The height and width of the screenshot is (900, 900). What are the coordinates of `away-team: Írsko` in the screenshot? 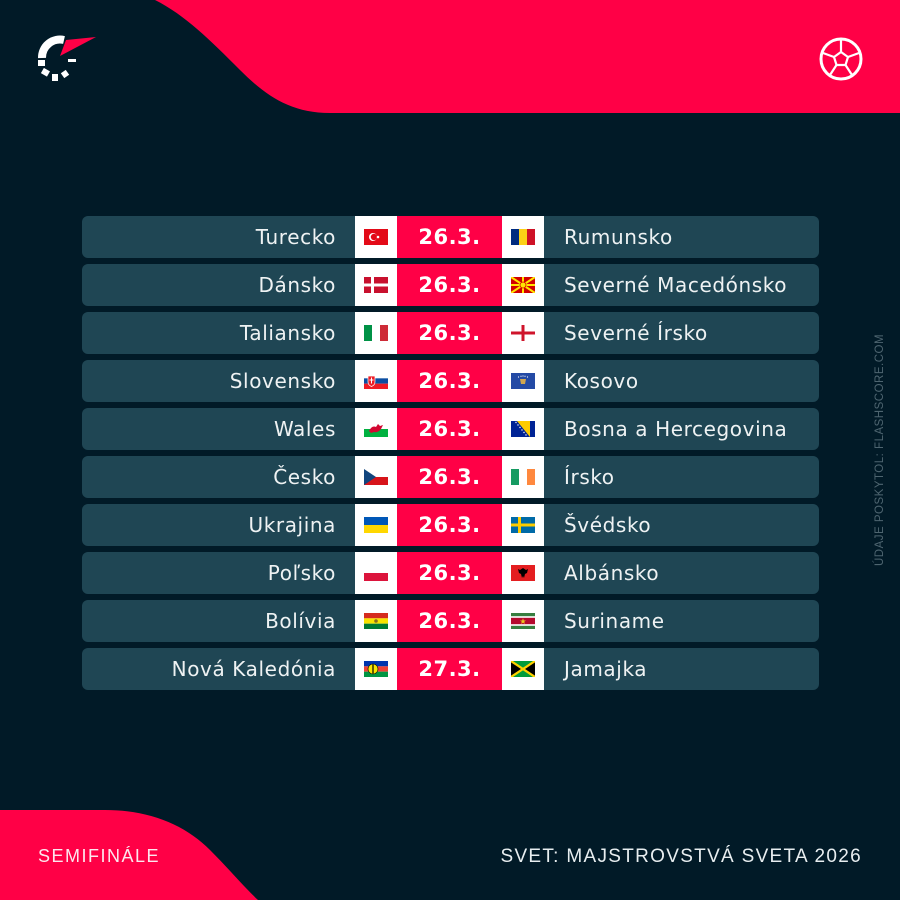 It's located at (681, 477).